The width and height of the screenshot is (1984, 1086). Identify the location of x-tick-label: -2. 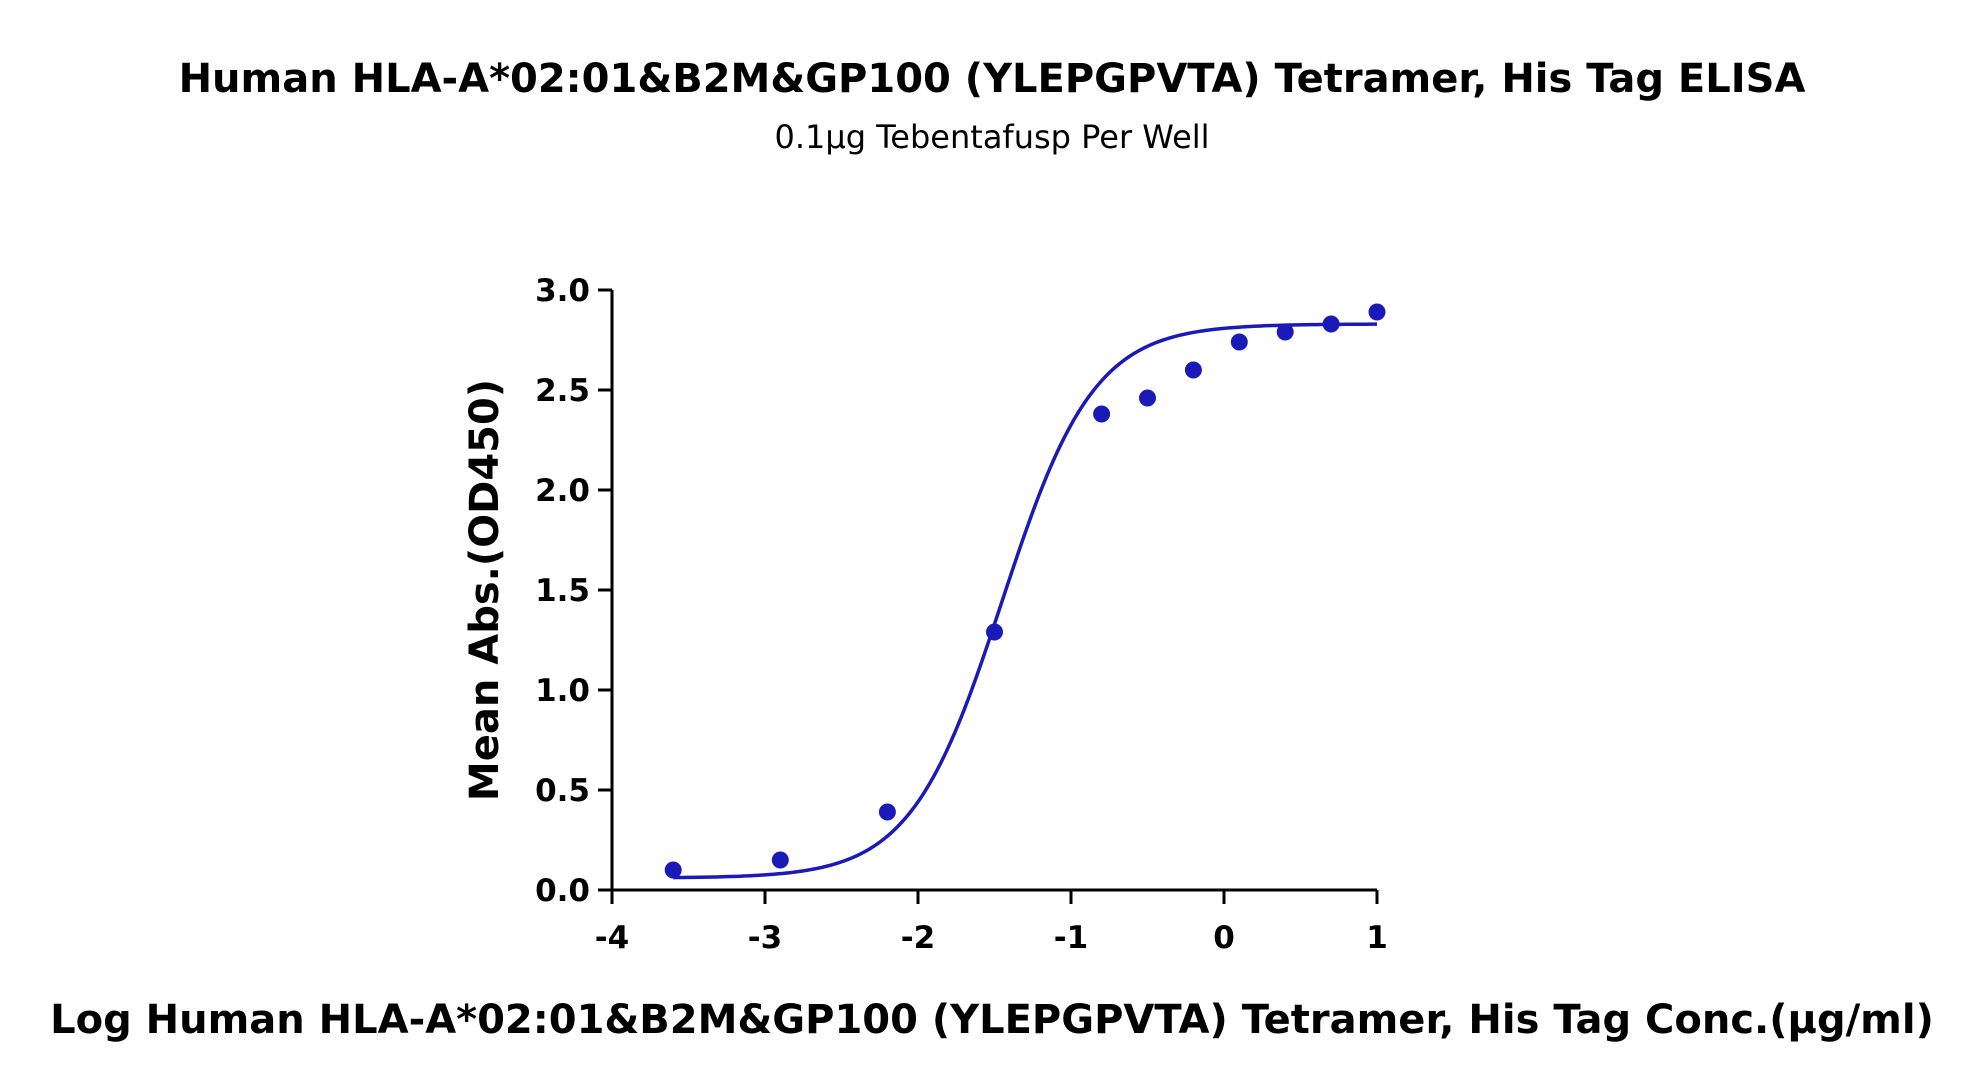
(918, 938).